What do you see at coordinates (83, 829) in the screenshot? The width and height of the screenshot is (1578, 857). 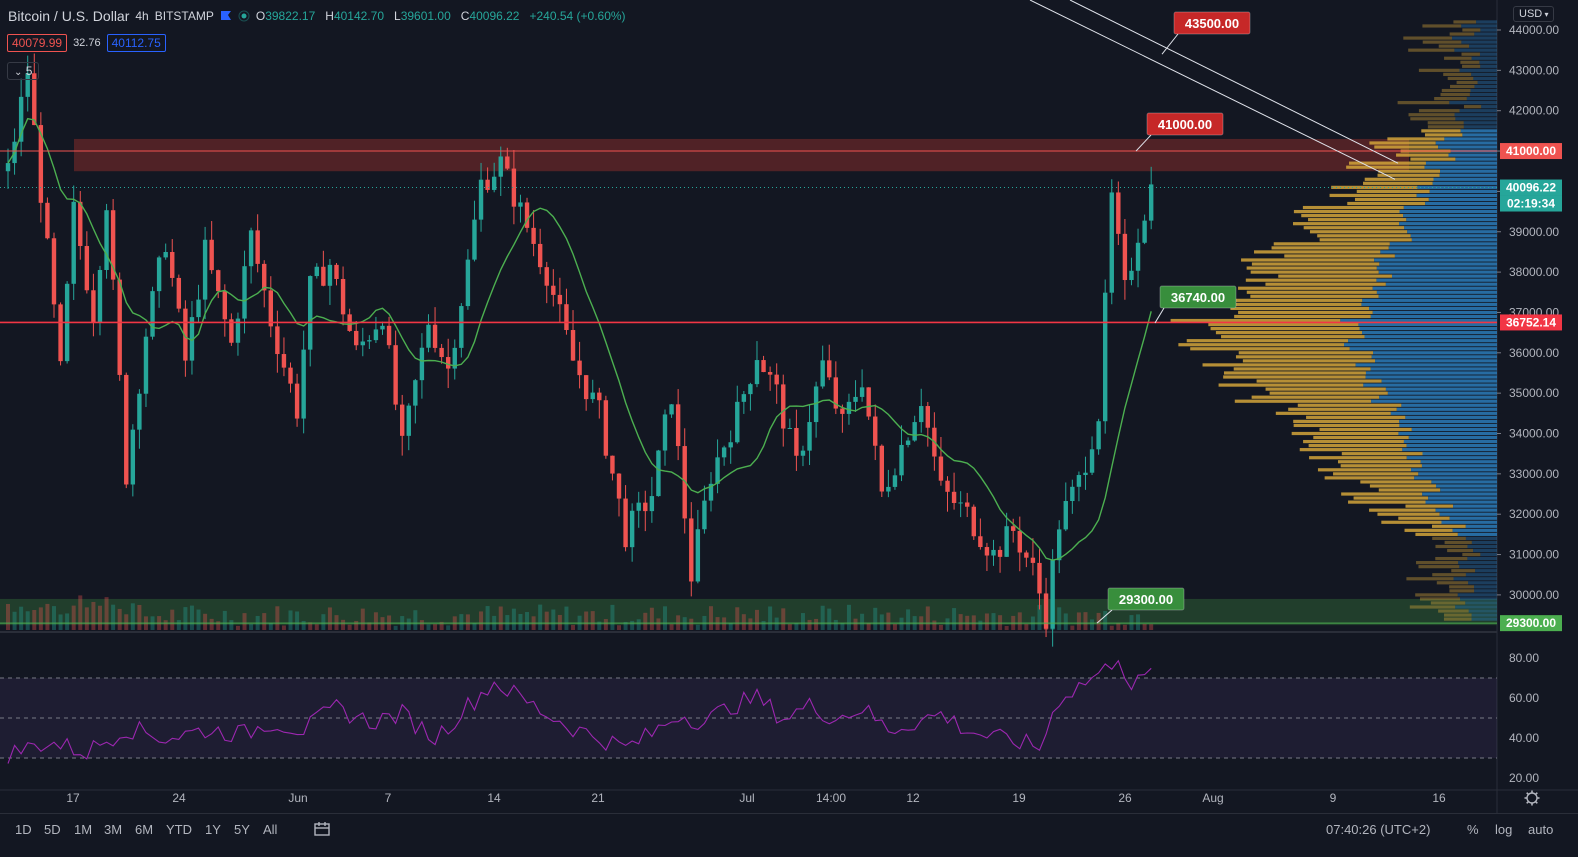 I see `range-1m: 1M` at bounding box center [83, 829].